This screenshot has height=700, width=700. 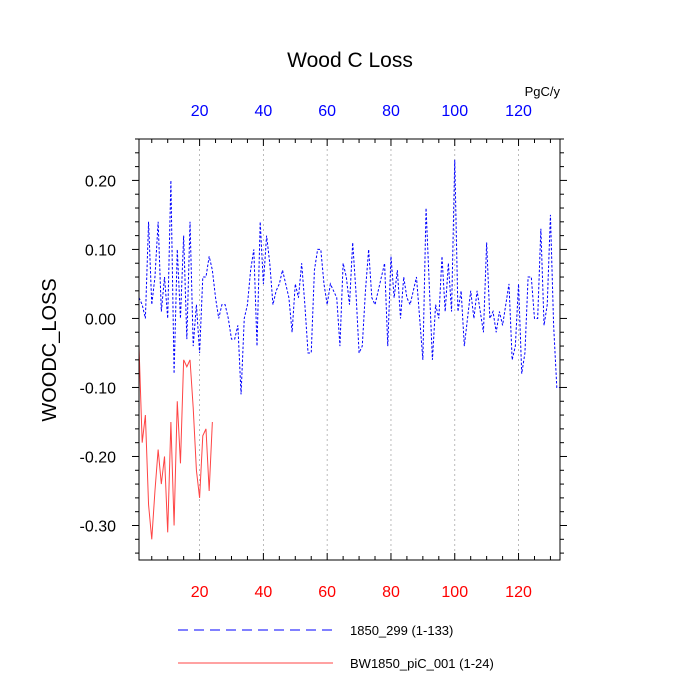 I want to click on x-tick-label-bottom: 100, so click(x=454, y=592).